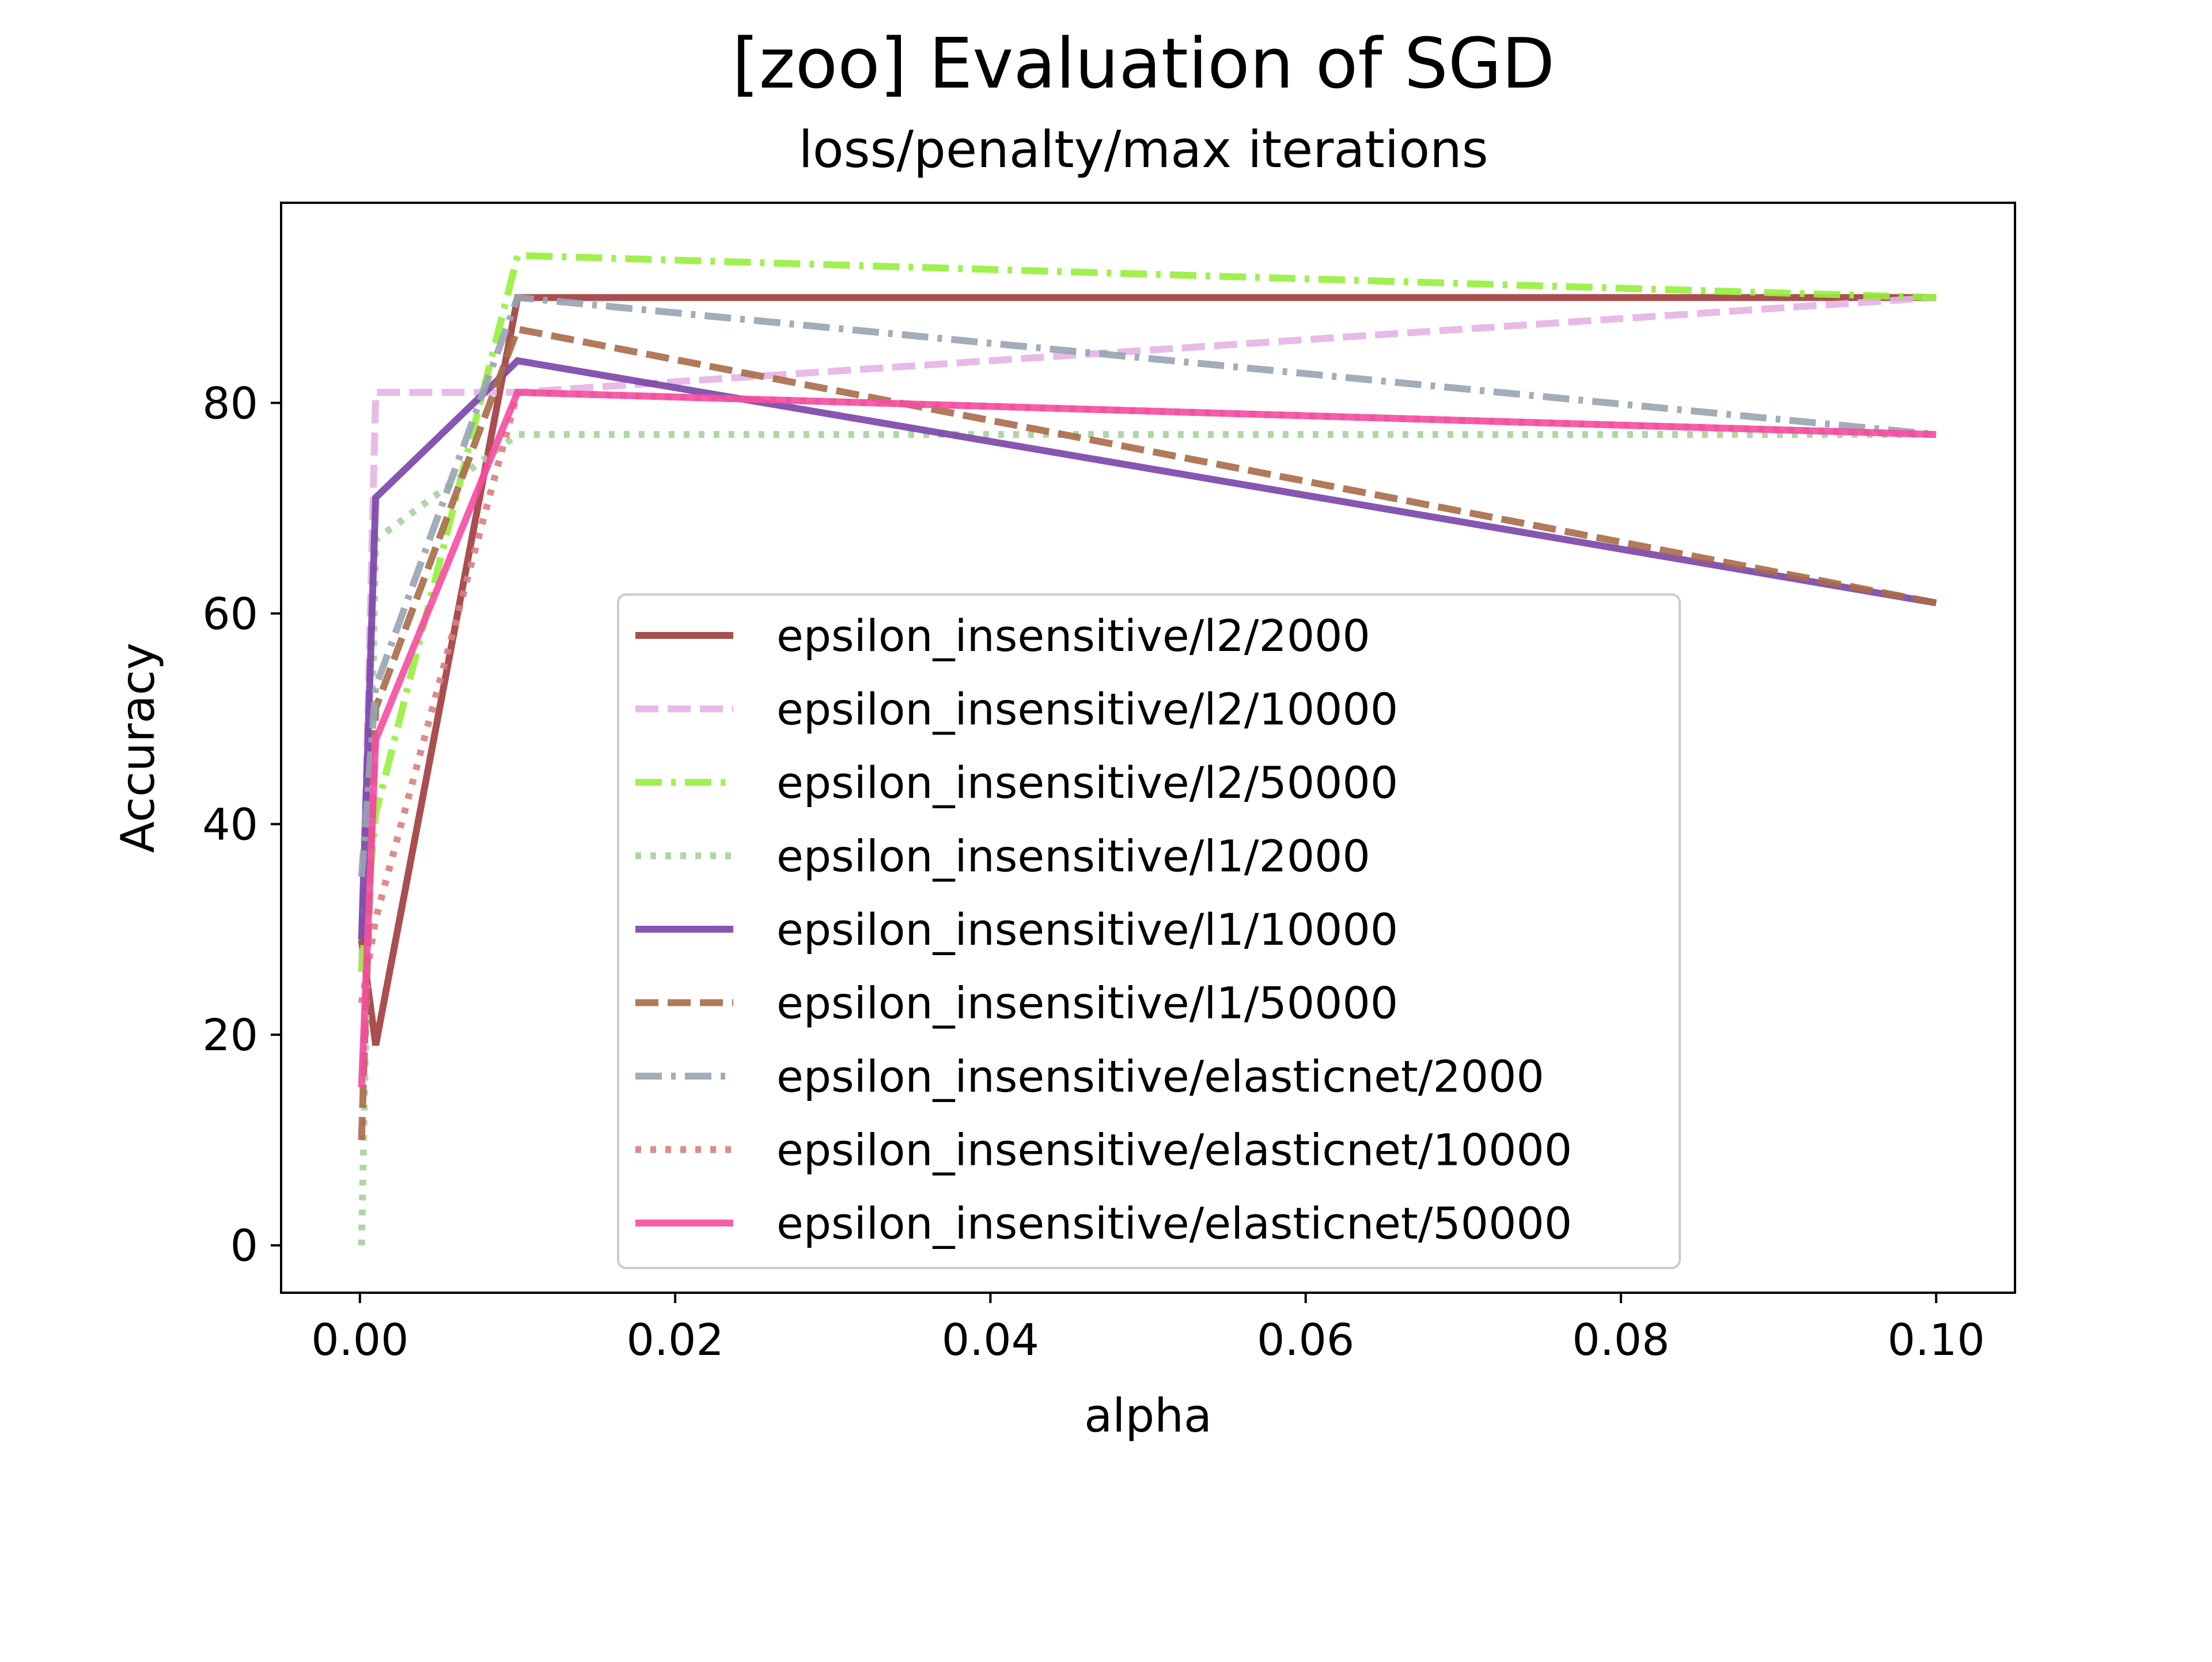  I want to click on y-tick-label: 80, so click(230, 403).